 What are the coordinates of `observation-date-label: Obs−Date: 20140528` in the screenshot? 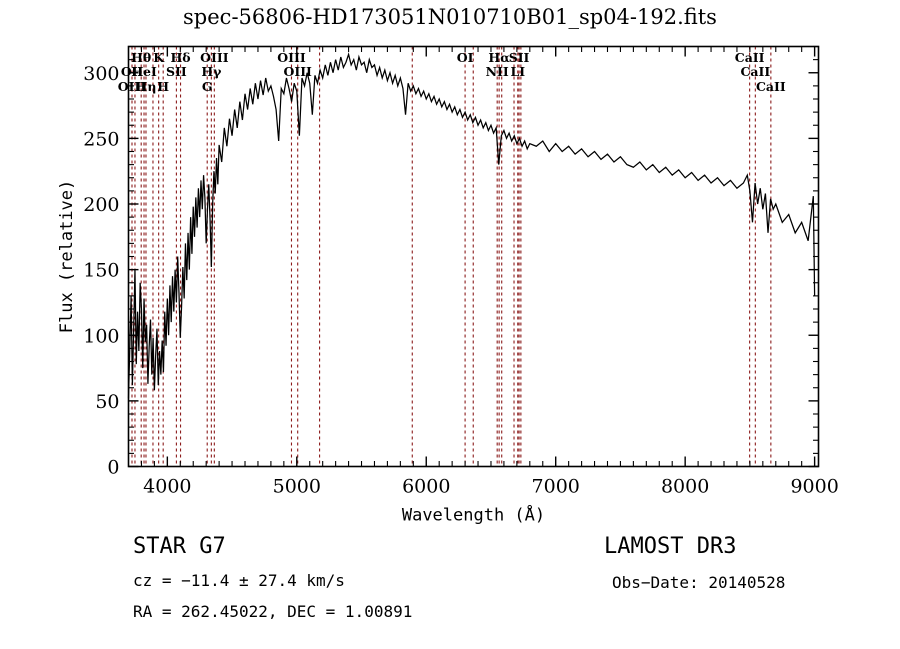 It's located at (699, 582).